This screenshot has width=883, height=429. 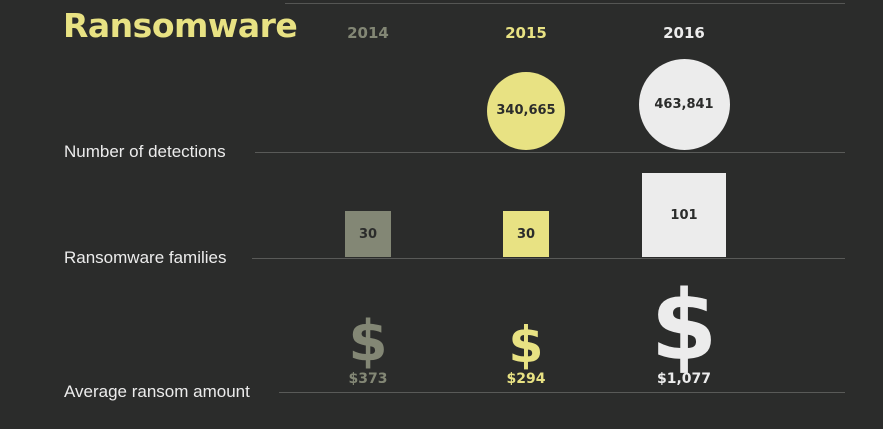 I want to click on families-square-2016: 101, so click(x=684, y=215).